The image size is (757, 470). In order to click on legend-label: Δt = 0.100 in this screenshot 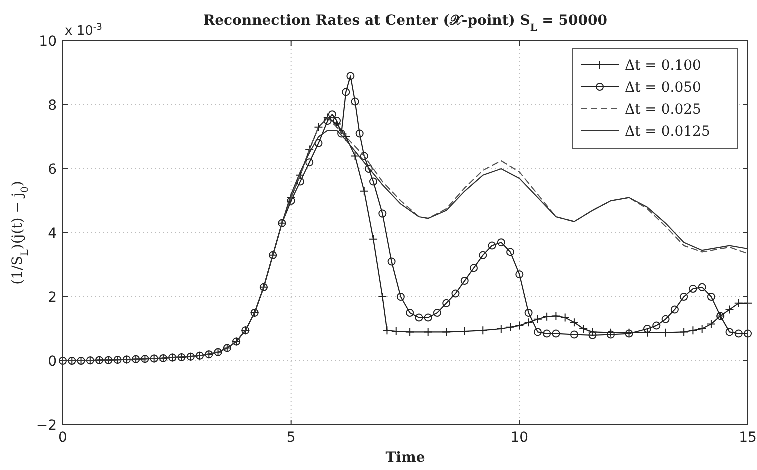, I will do `click(663, 66)`.